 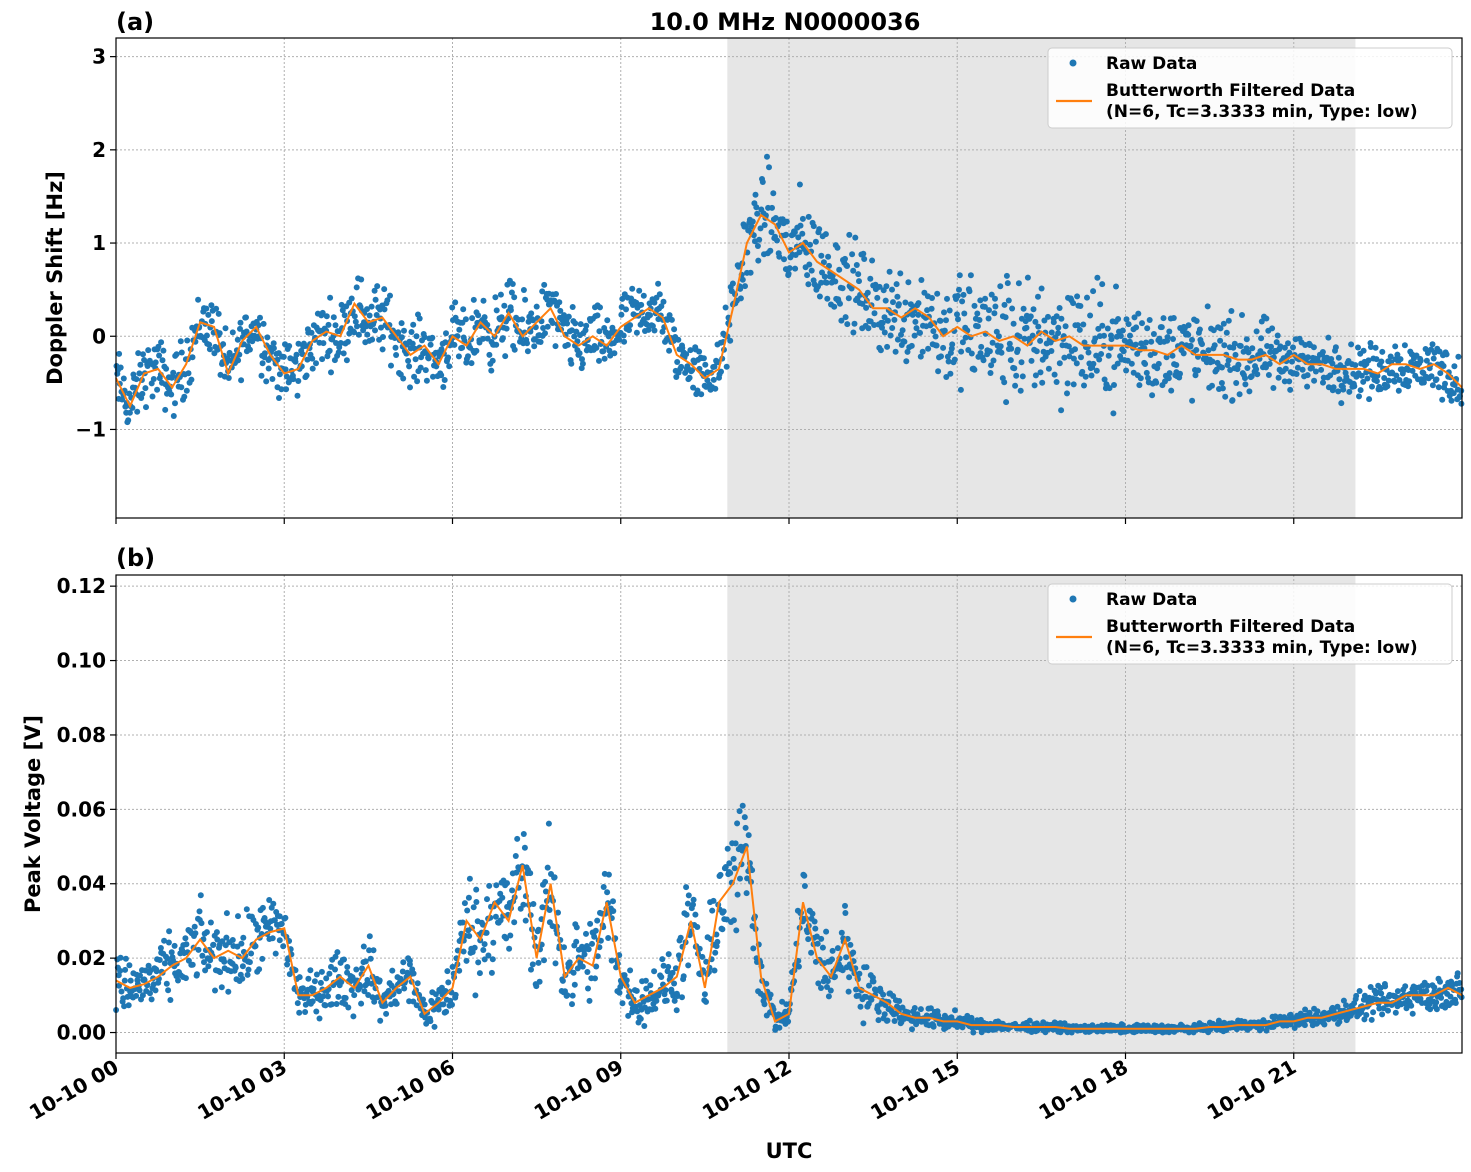 What do you see at coordinates (95, 243) in the screenshot?
I see `y-ticks-a: −1 0 1 2 3` at bounding box center [95, 243].